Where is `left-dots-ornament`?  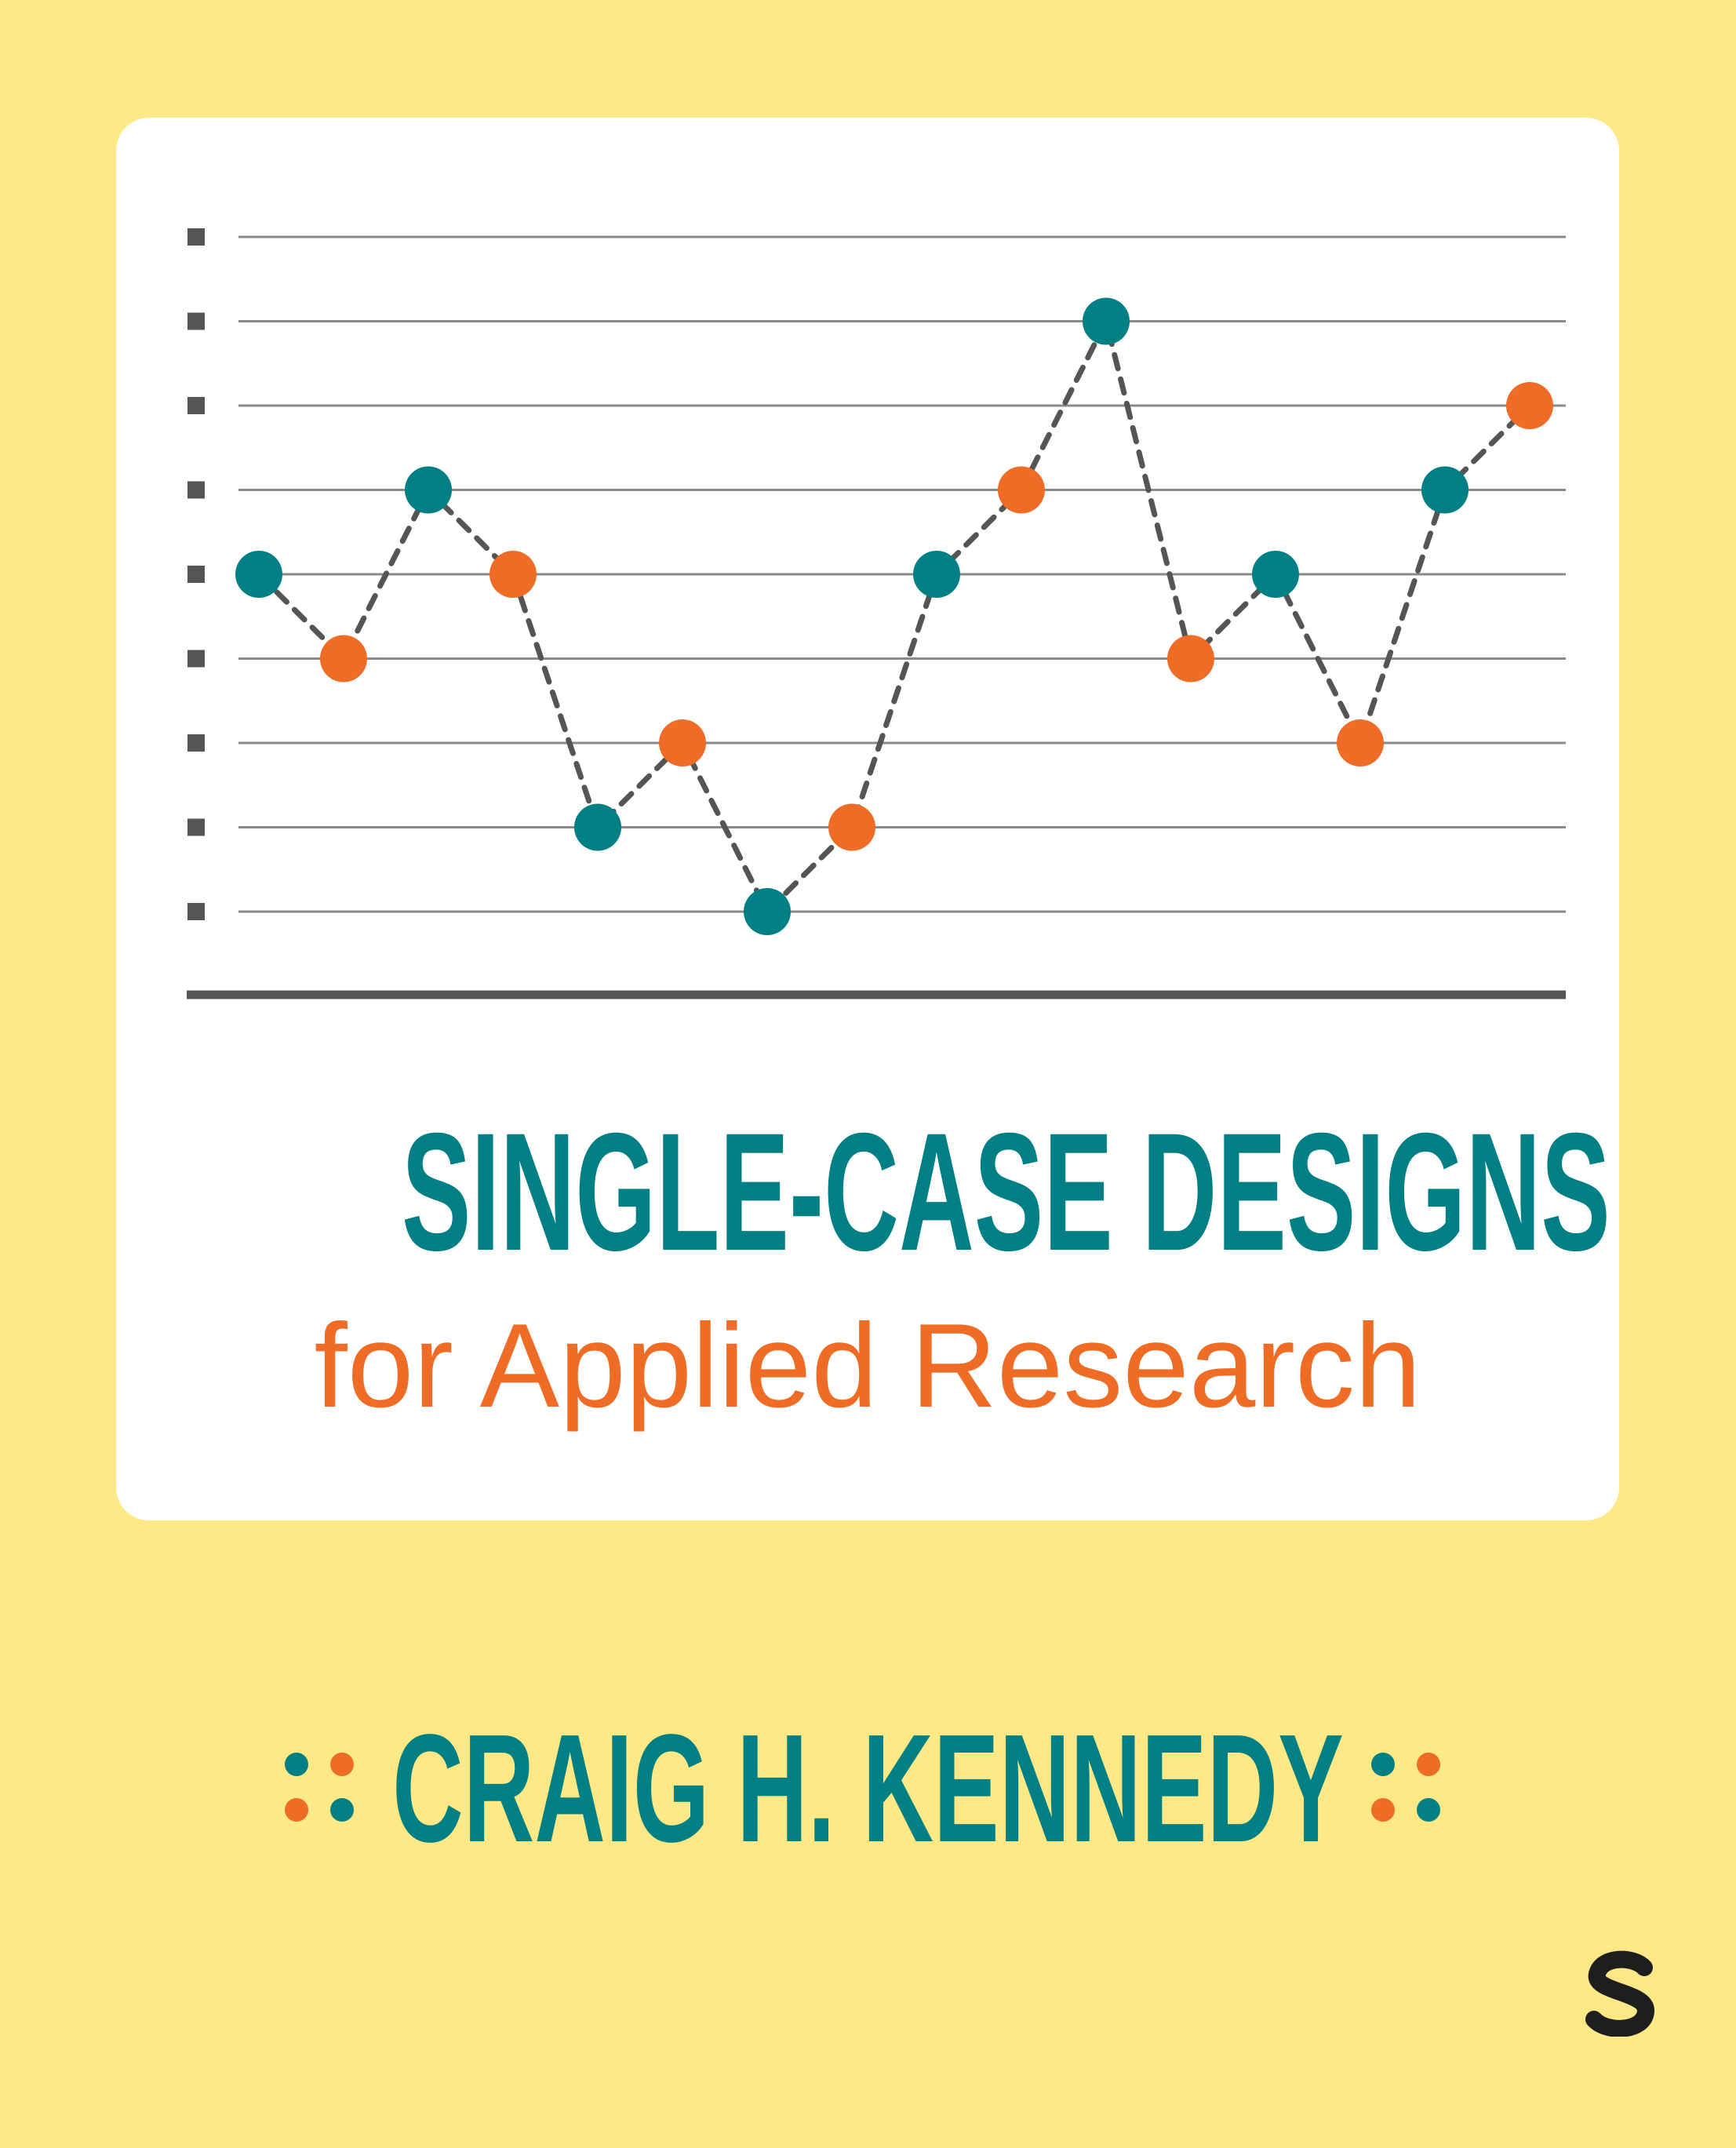 left-dots-ornament is located at coordinates (320, 1788).